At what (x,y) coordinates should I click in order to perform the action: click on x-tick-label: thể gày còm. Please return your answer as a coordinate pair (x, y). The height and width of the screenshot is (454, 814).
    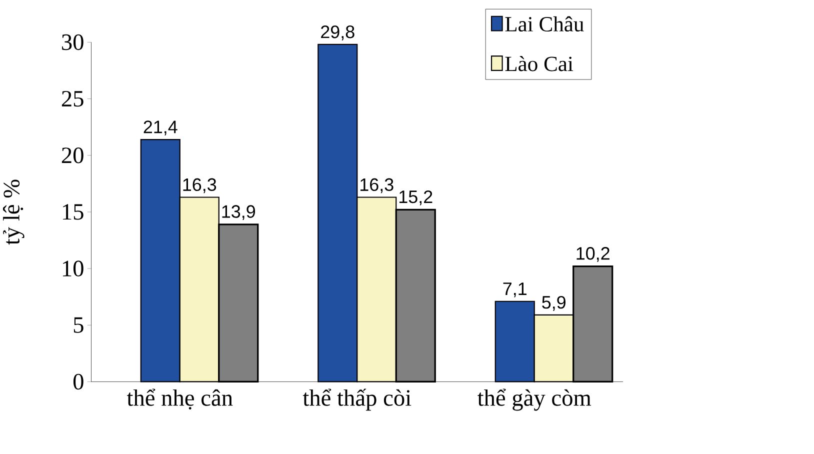
    Looking at the image, I should click on (535, 399).